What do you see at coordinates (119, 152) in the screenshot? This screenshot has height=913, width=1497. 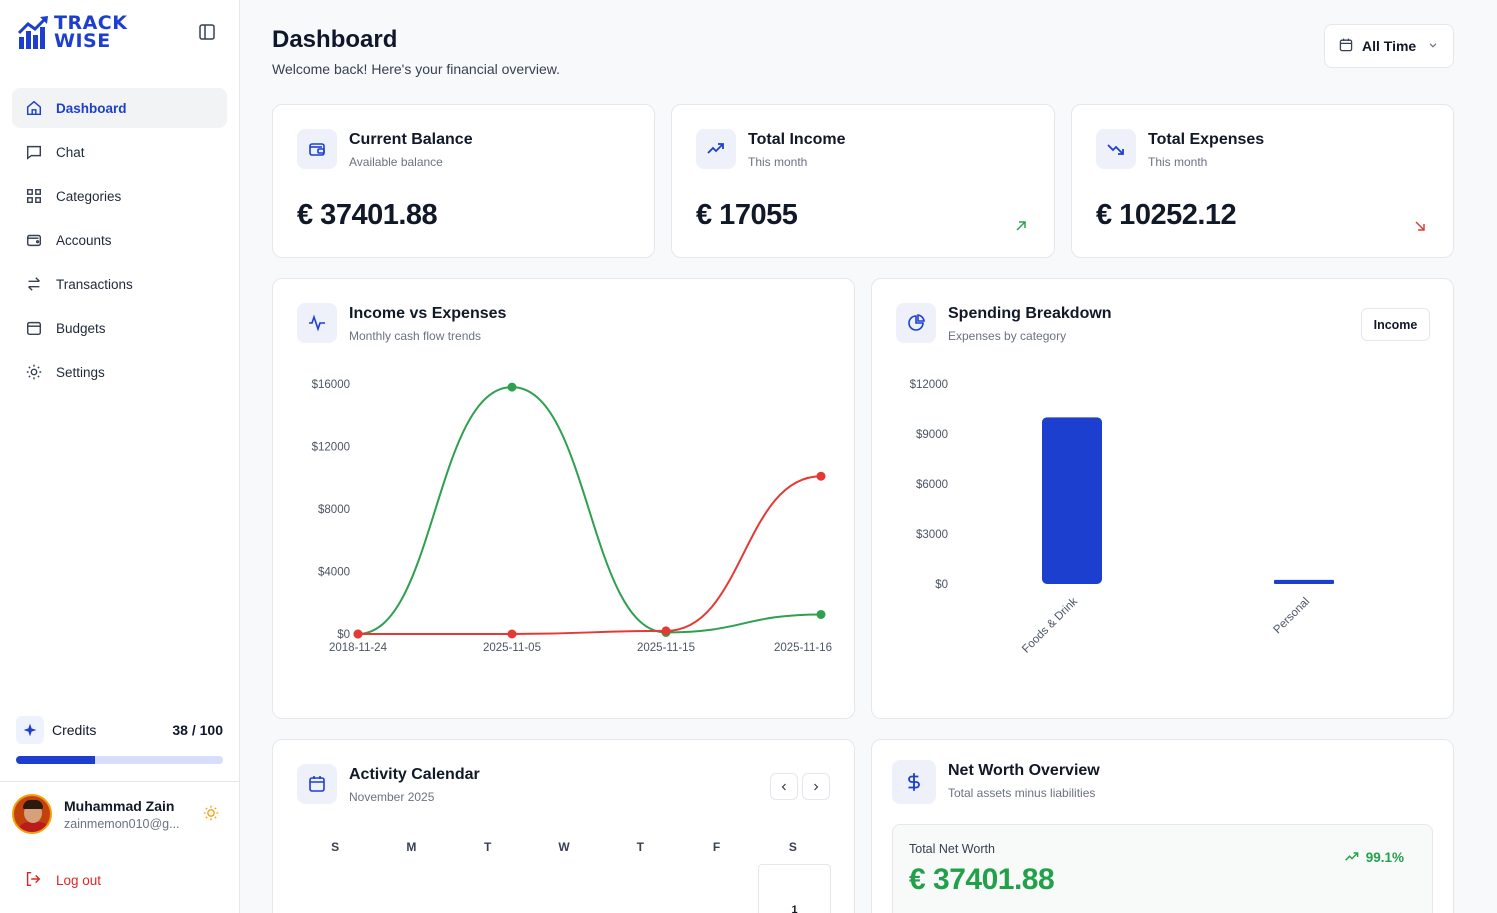 I see `sidebar-item-chat: Chat` at bounding box center [119, 152].